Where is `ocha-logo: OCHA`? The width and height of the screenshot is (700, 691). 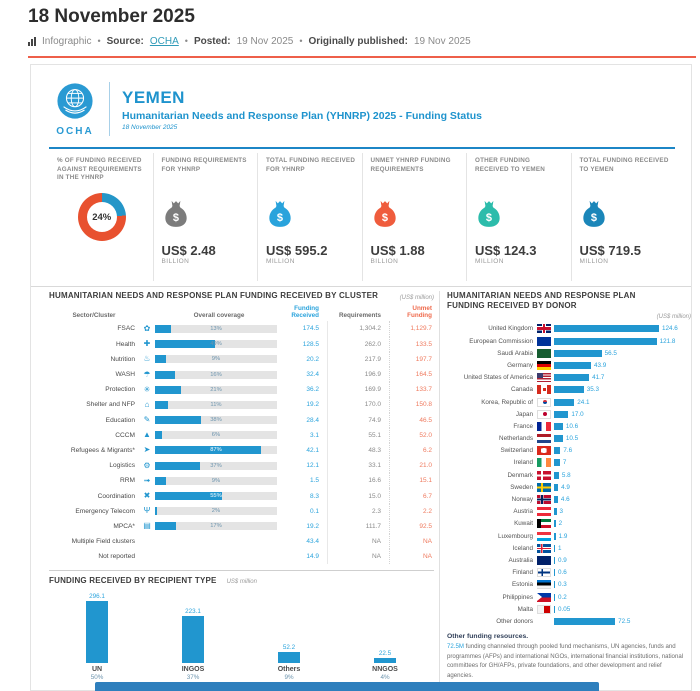 ocha-logo: OCHA is located at coordinates (75, 109).